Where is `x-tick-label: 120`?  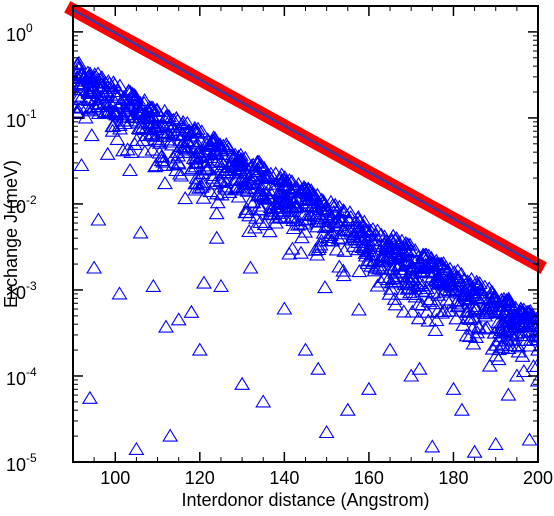 x-tick-label: 120 is located at coordinates (200, 478).